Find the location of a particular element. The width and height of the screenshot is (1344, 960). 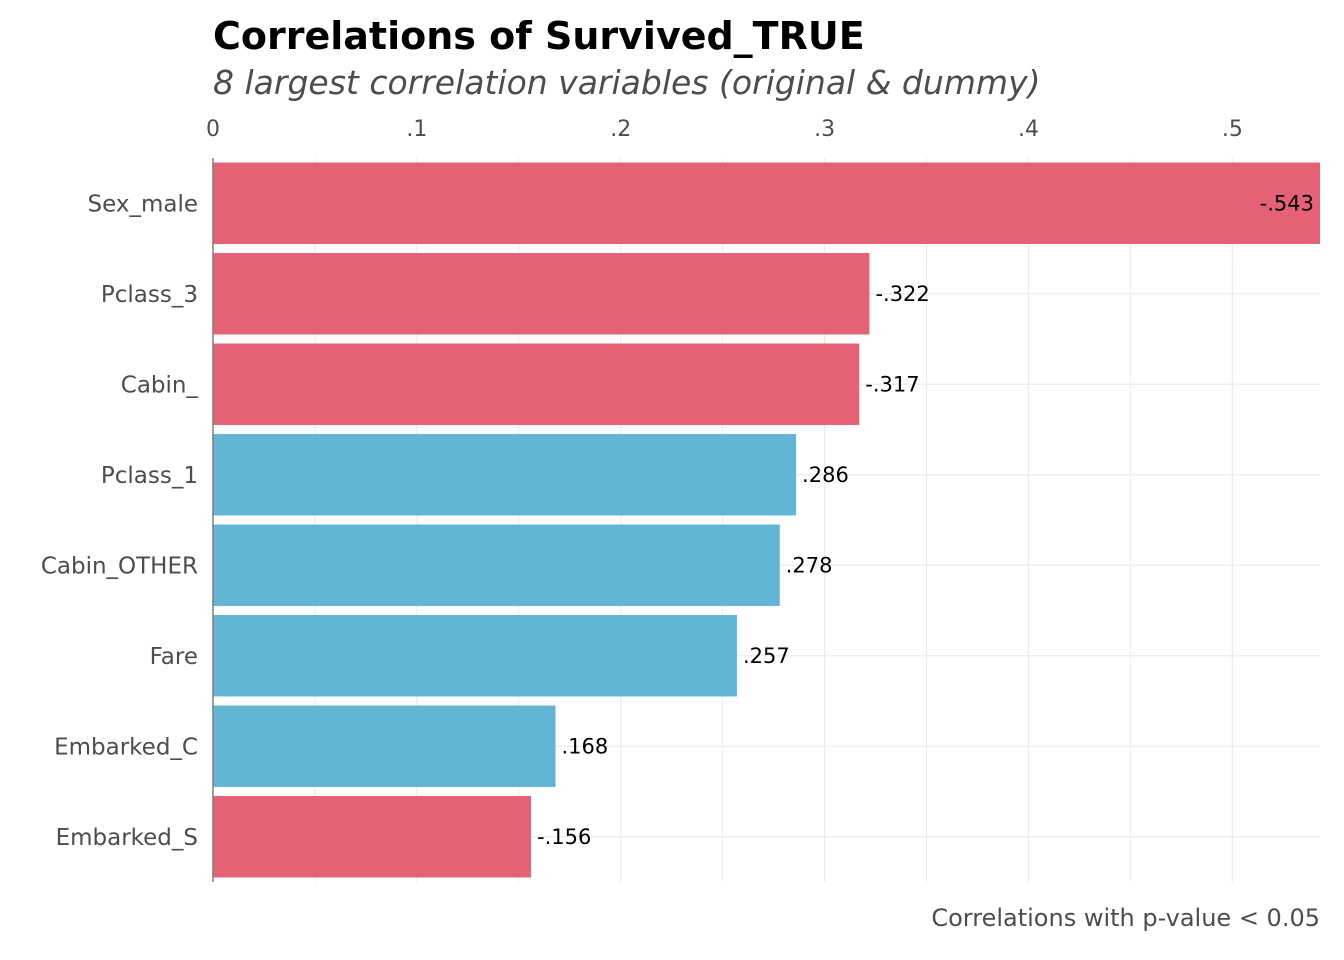

x-tick-label: .5 is located at coordinates (1232, 129).